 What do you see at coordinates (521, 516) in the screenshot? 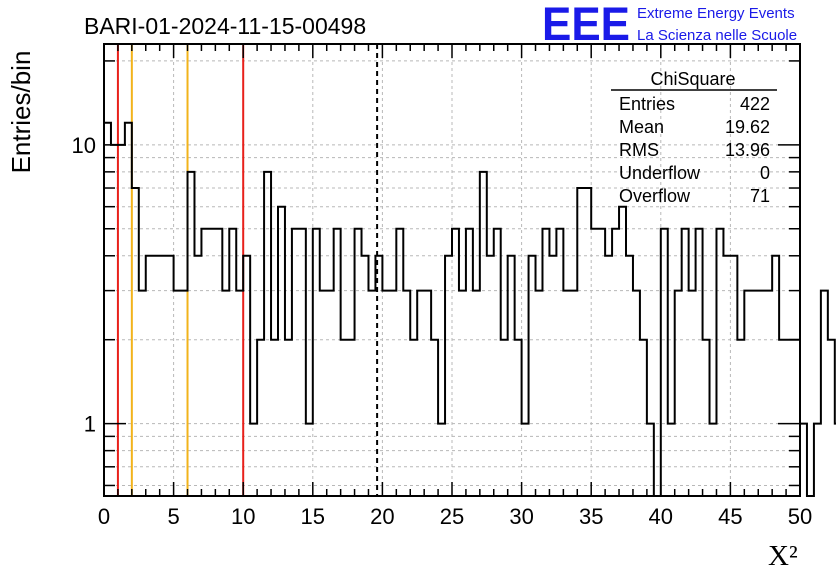
I see `x-tick-label: 30` at bounding box center [521, 516].